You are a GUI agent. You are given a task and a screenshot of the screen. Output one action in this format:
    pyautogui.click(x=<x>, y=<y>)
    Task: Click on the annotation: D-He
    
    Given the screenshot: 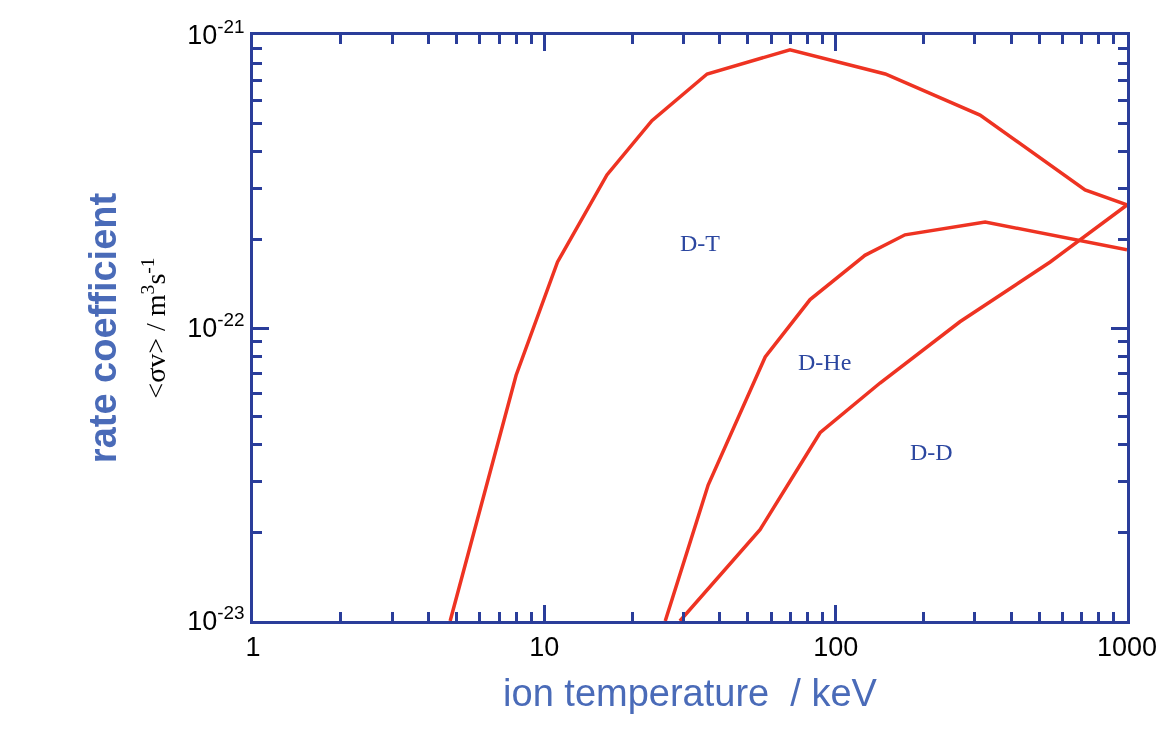 What is the action you would take?
    pyautogui.click(x=825, y=362)
    